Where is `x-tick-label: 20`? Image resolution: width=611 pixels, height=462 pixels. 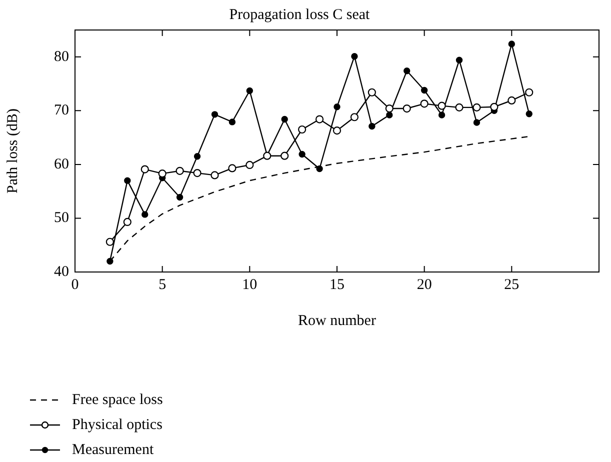
x-tick-label: 20 is located at coordinates (424, 284).